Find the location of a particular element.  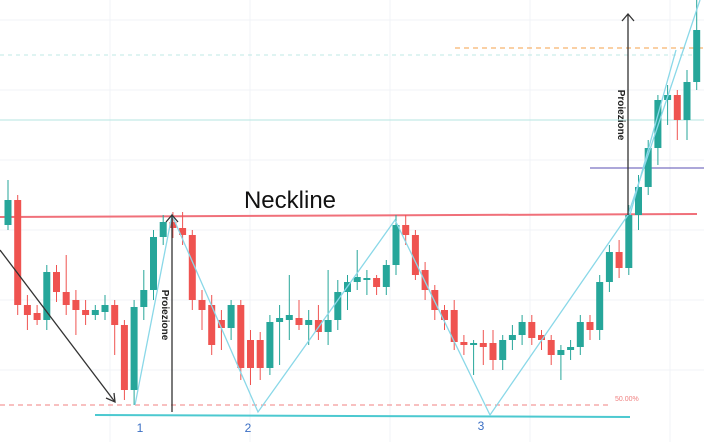

fib-label: 50.00% is located at coordinates (627, 399).